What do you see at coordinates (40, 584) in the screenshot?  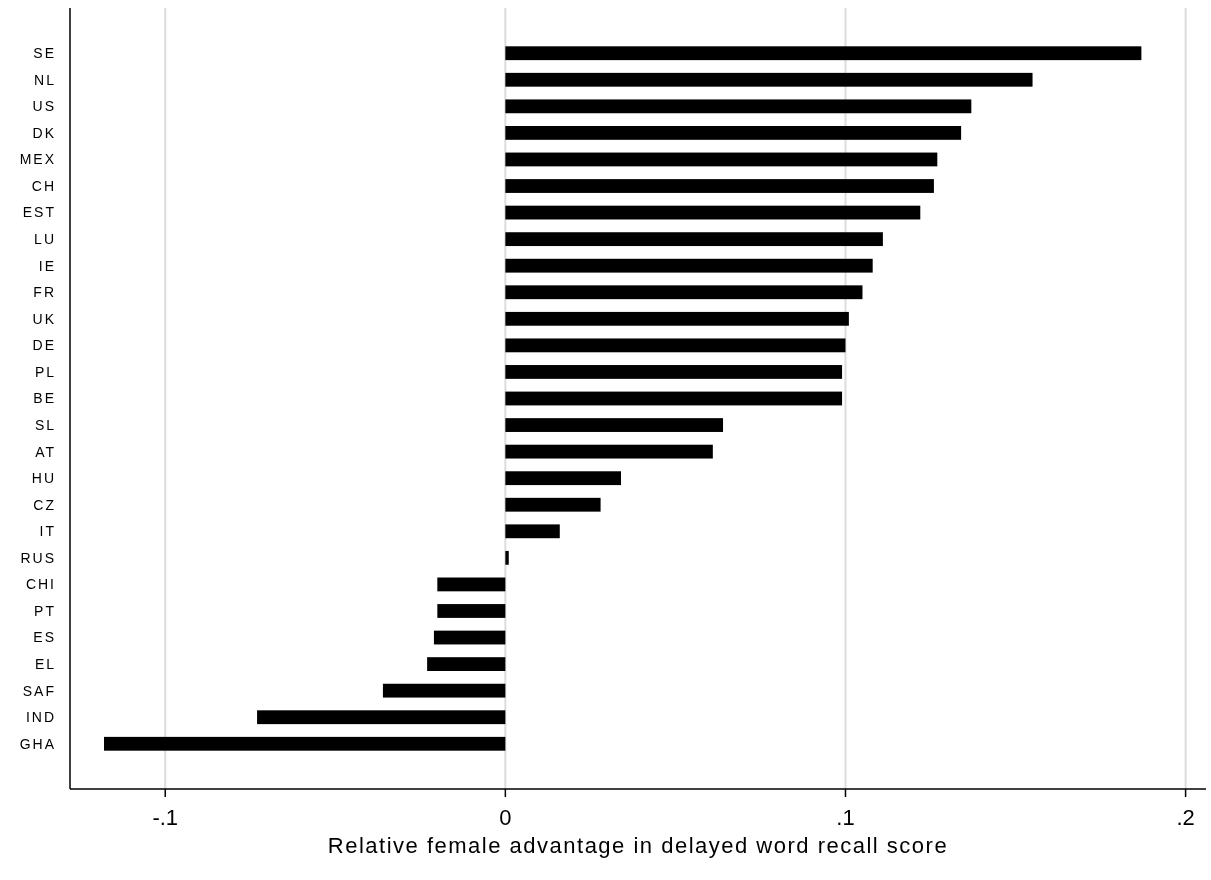 I see `y-tick-label: CHI` at bounding box center [40, 584].